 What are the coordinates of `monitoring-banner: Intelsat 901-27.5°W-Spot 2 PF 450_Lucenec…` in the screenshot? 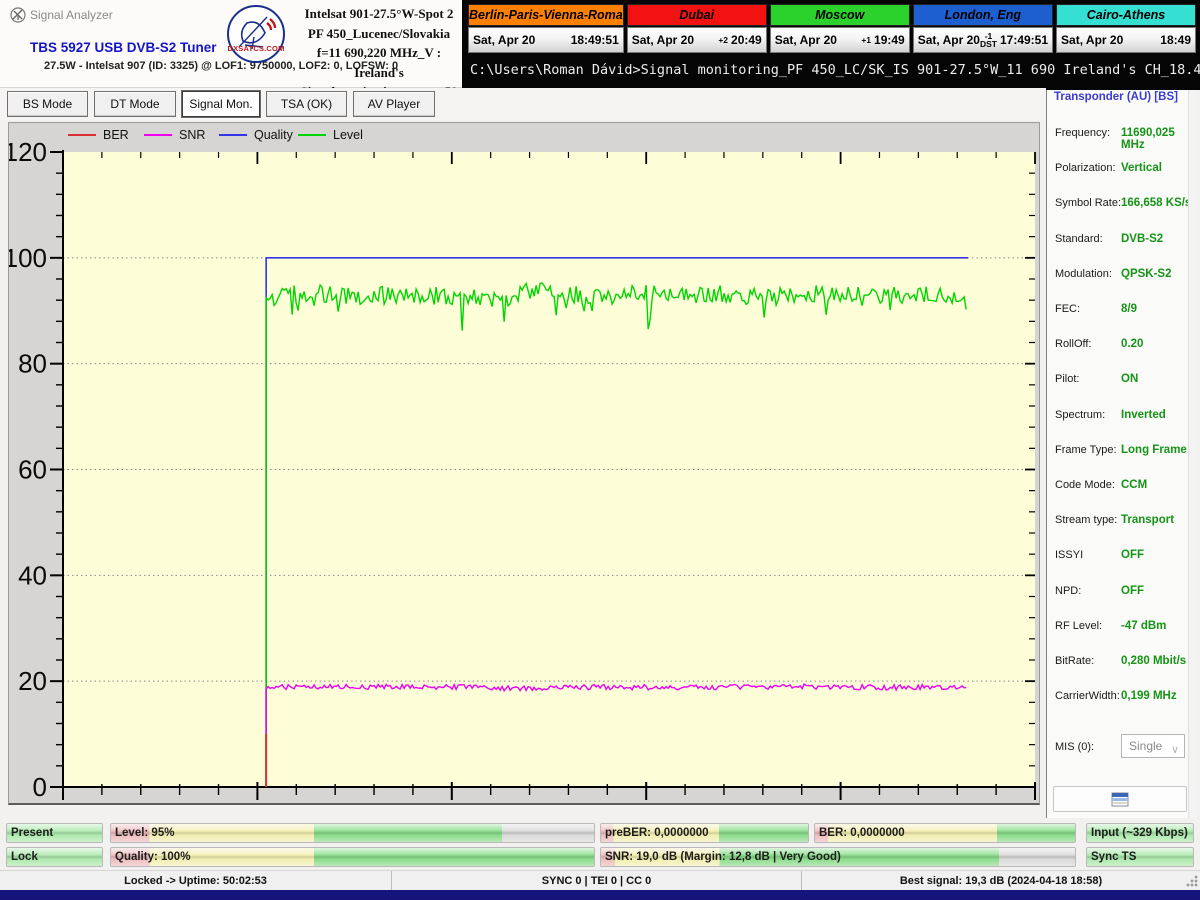 It's located at (379, 61).